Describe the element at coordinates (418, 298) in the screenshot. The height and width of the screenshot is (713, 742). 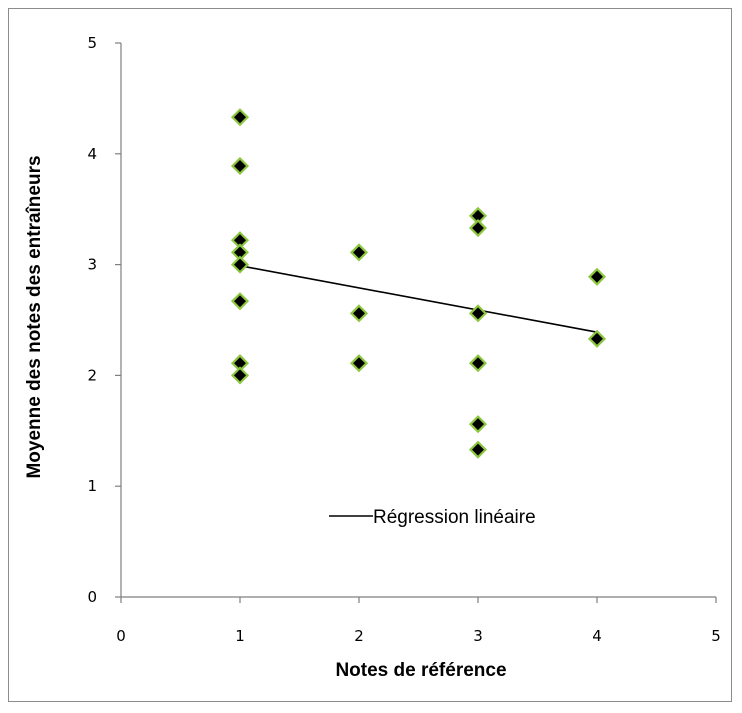
I see `regression-line` at that location.